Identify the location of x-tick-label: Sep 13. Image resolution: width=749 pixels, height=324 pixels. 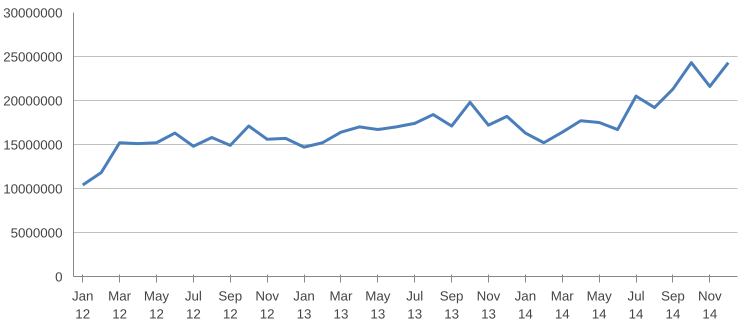
(452, 305).